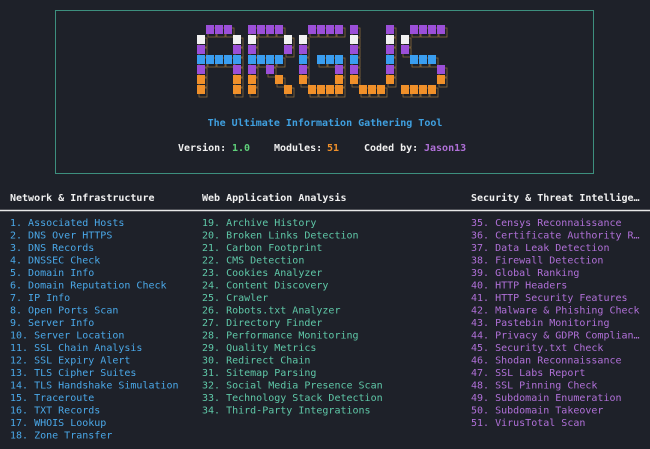  What do you see at coordinates (73, 373) in the screenshot?
I see `module-item: 13. TLS Cipher Suites` at bounding box center [73, 373].